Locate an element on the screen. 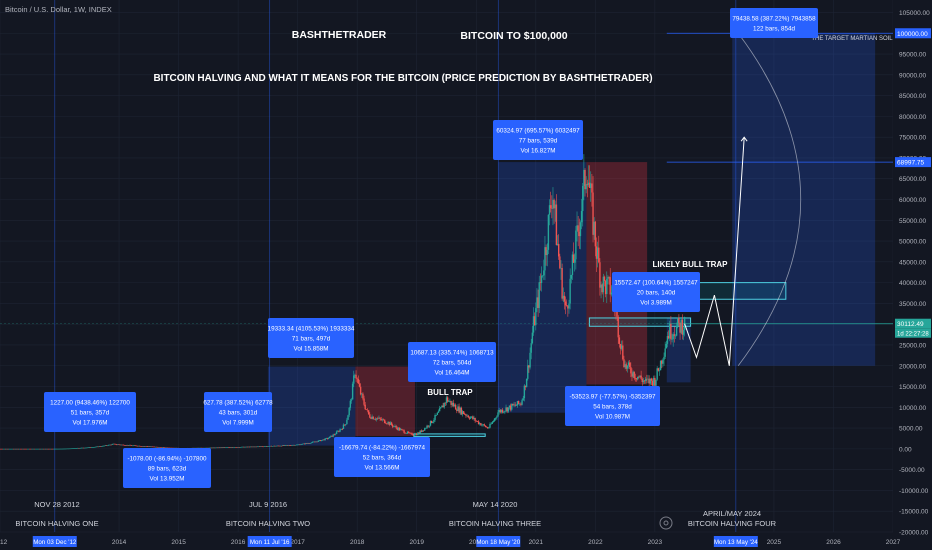 The width and height of the screenshot is (932, 550). measure-text: Vol 10.987M is located at coordinates (612, 417).